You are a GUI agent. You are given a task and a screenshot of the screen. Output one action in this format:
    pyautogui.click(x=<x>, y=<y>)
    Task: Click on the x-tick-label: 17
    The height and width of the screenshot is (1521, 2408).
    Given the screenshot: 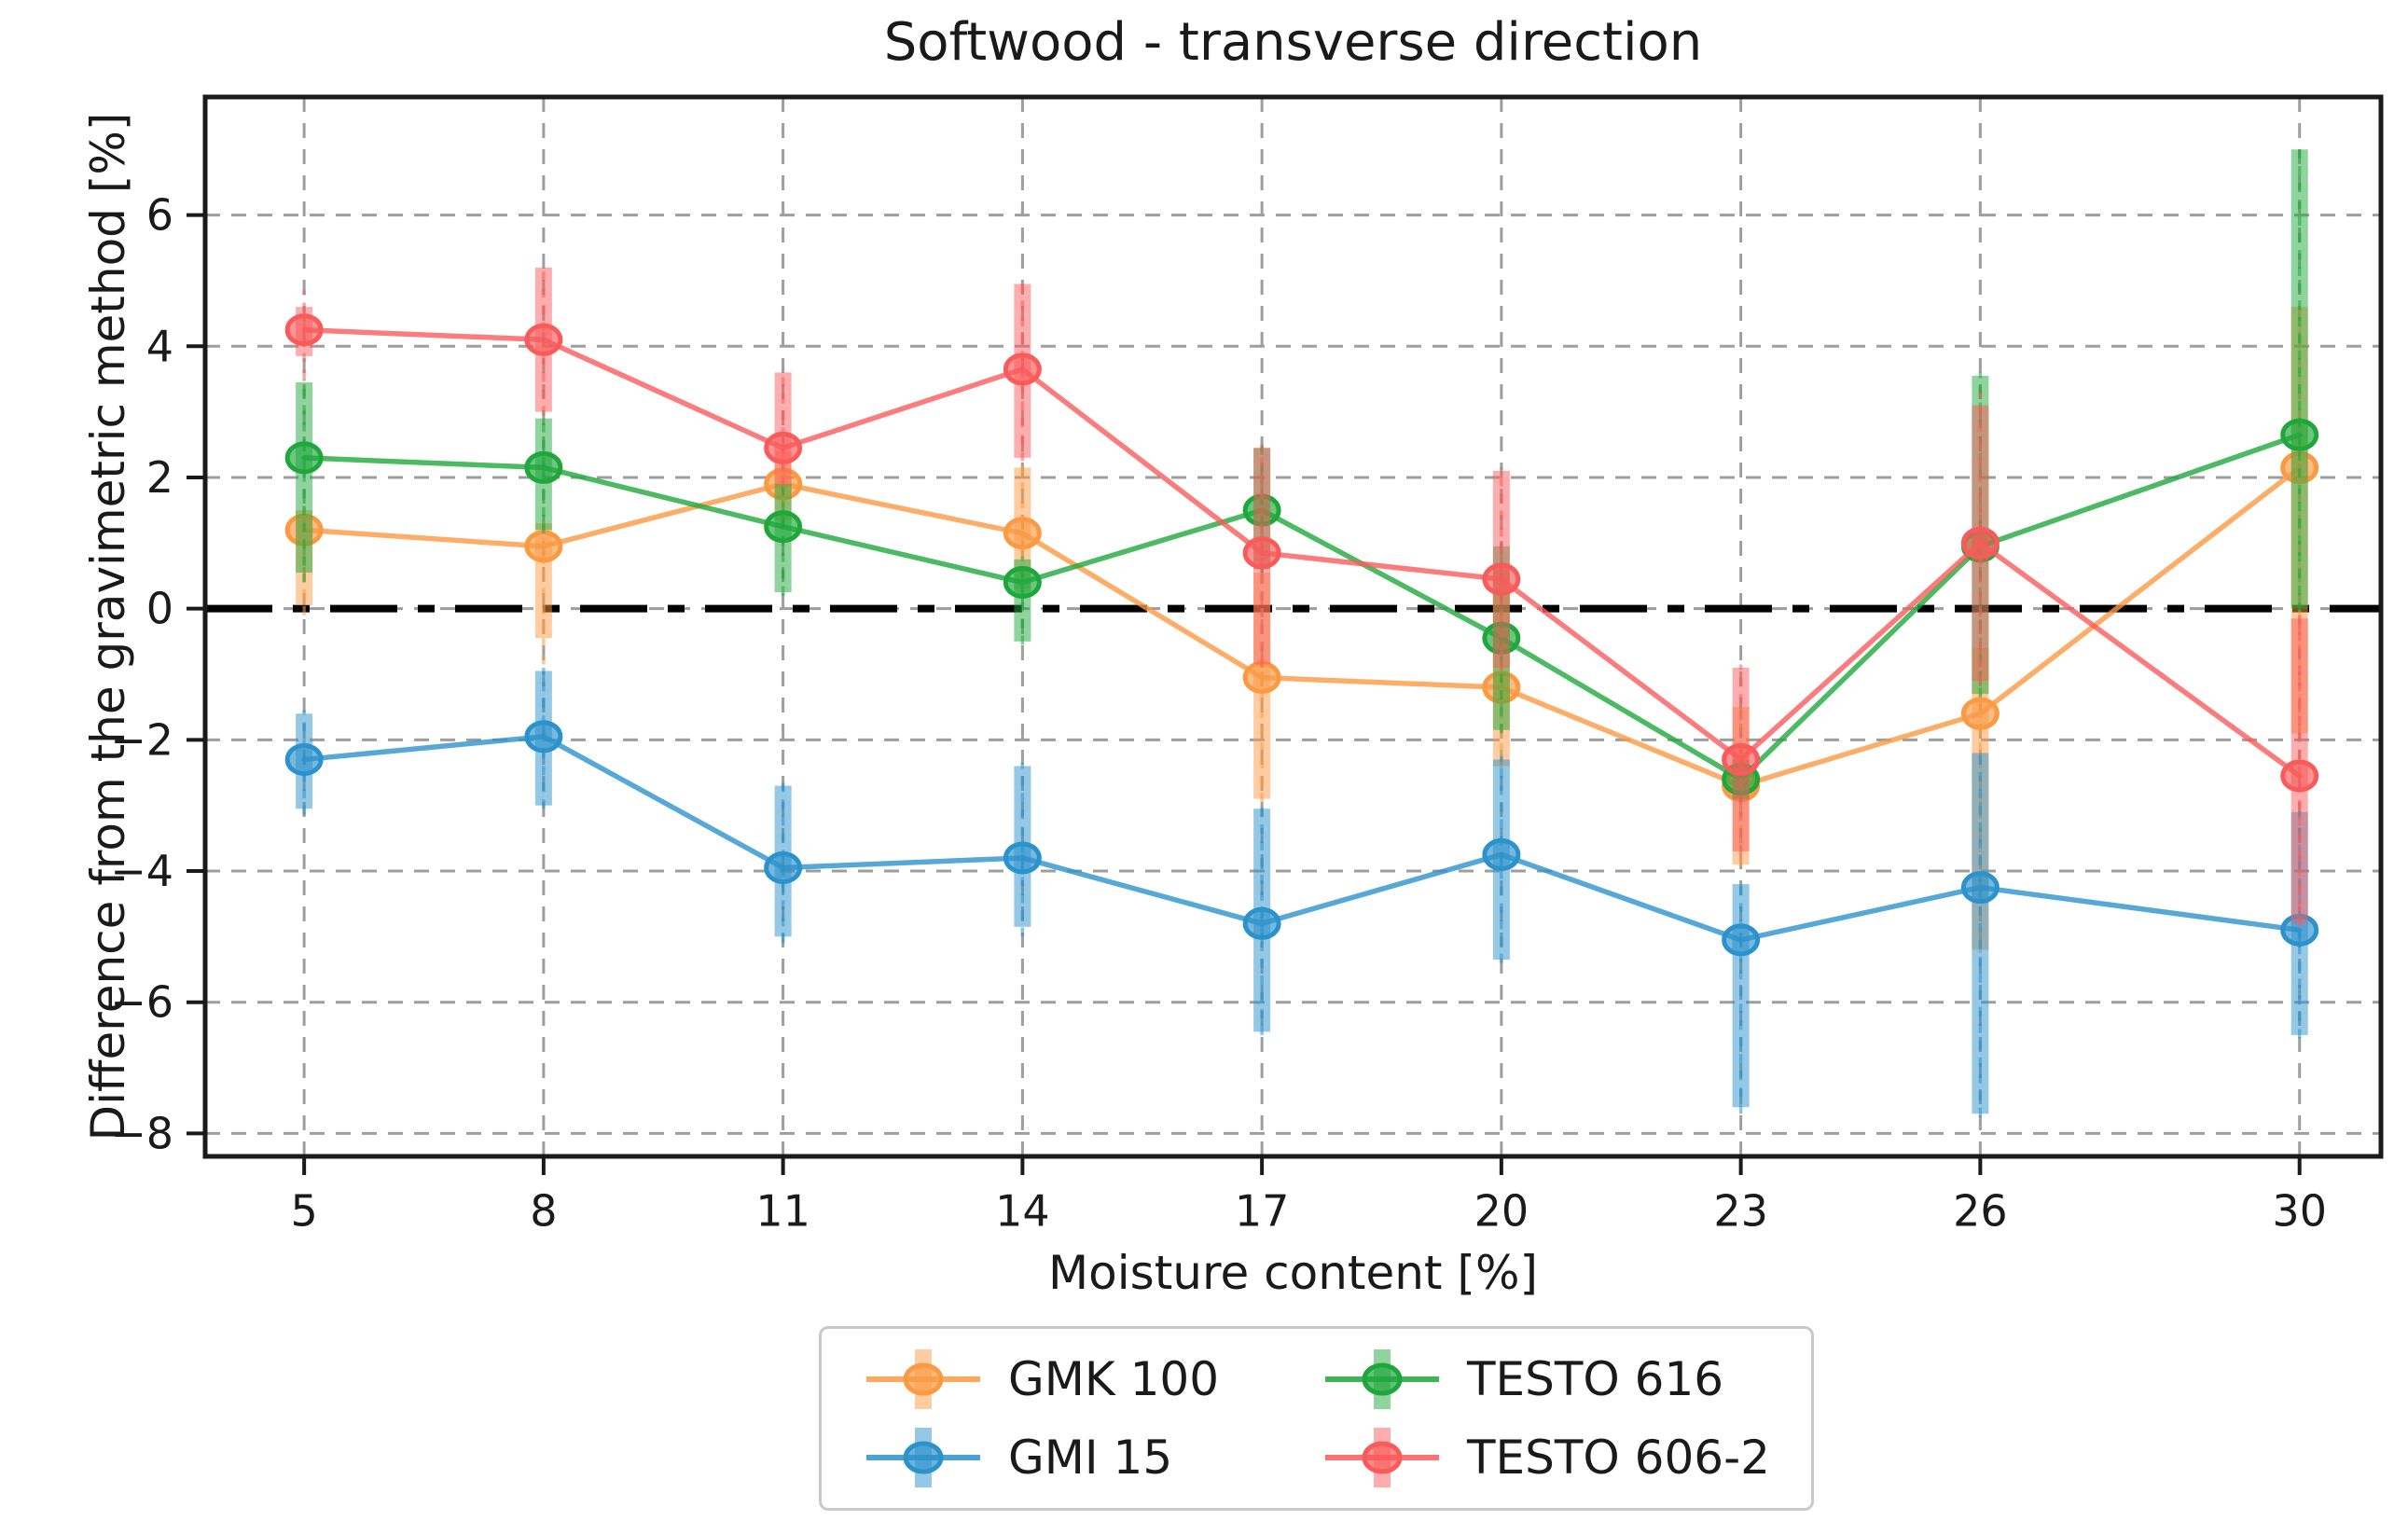 What is the action you would take?
    pyautogui.click(x=1262, y=1210)
    